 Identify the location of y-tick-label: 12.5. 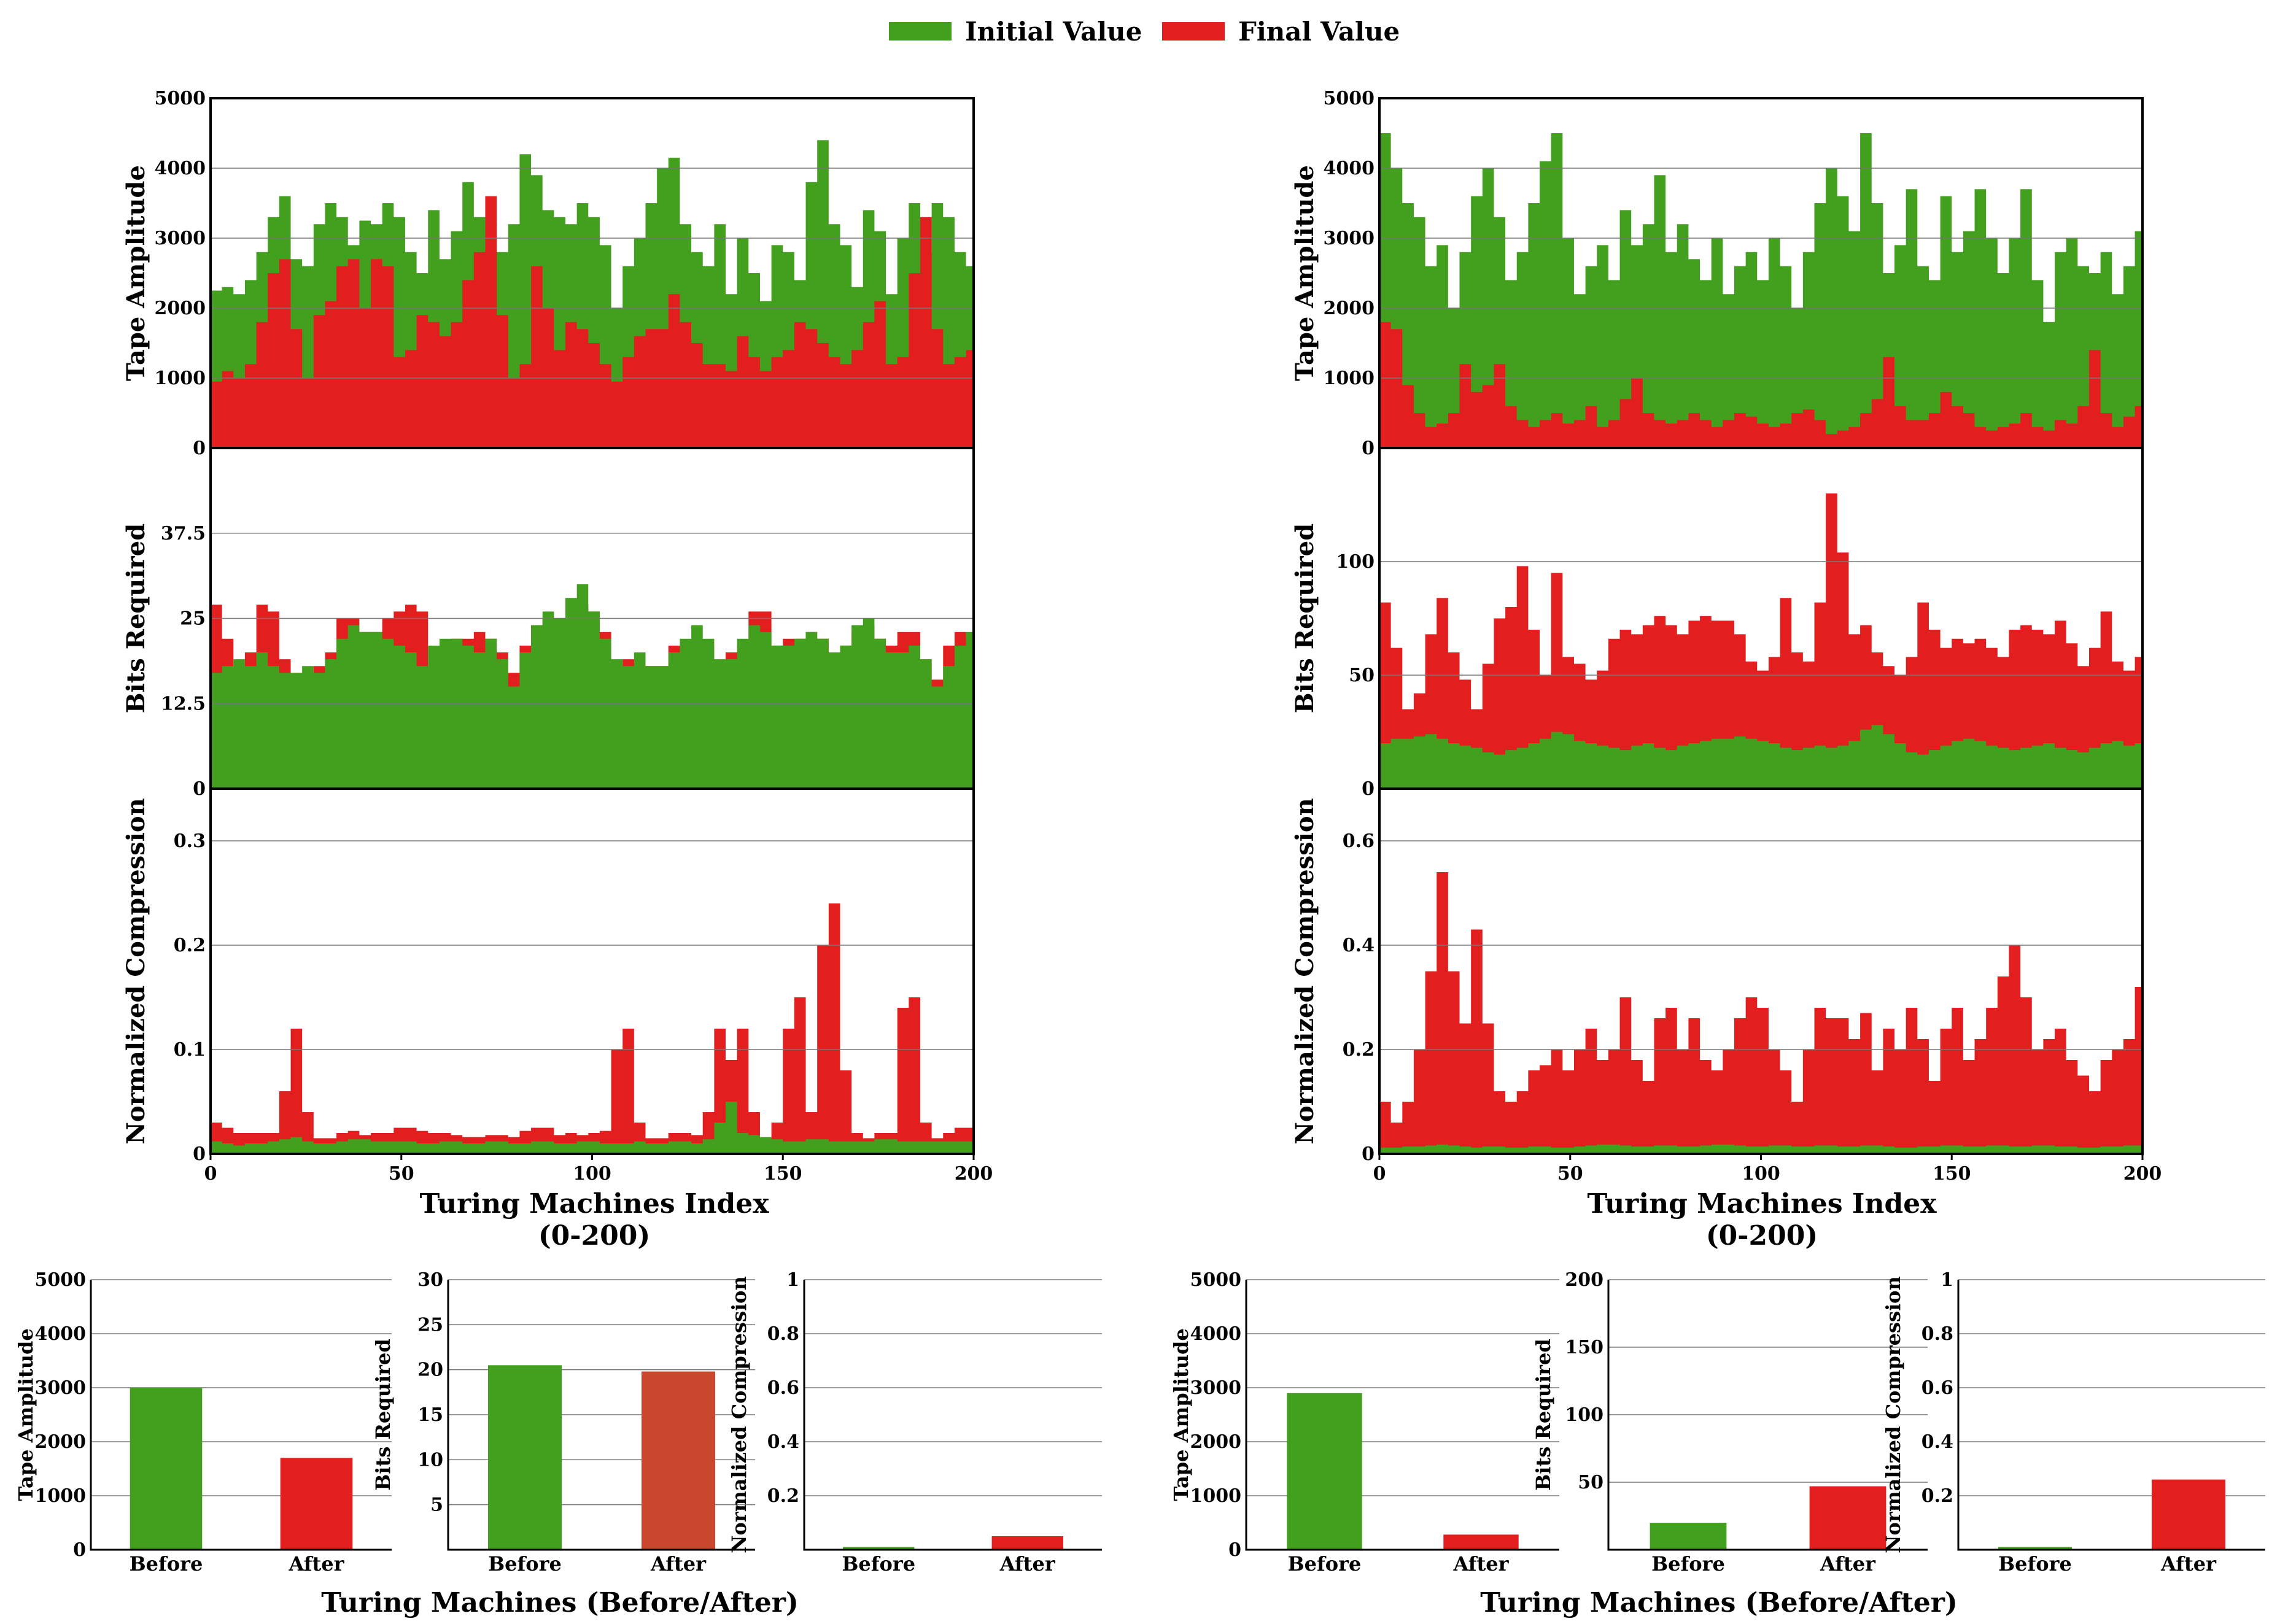
(183, 703).